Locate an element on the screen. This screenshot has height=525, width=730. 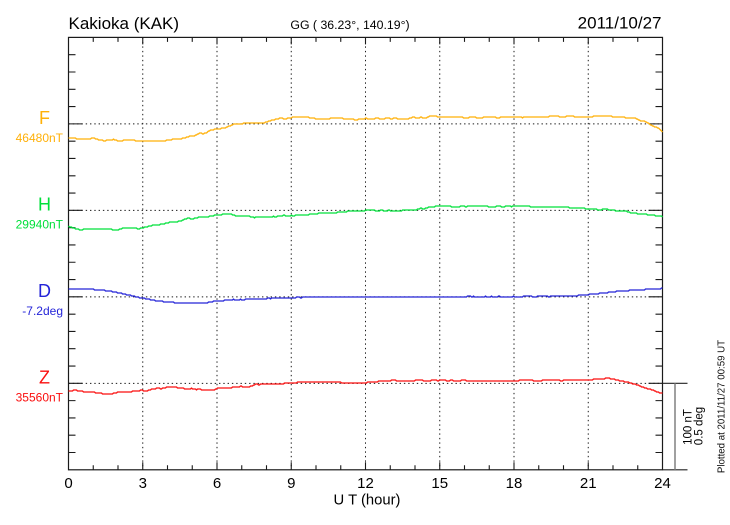
svg-text: Kakioka (KAK) is located at coordinates (124, 23).